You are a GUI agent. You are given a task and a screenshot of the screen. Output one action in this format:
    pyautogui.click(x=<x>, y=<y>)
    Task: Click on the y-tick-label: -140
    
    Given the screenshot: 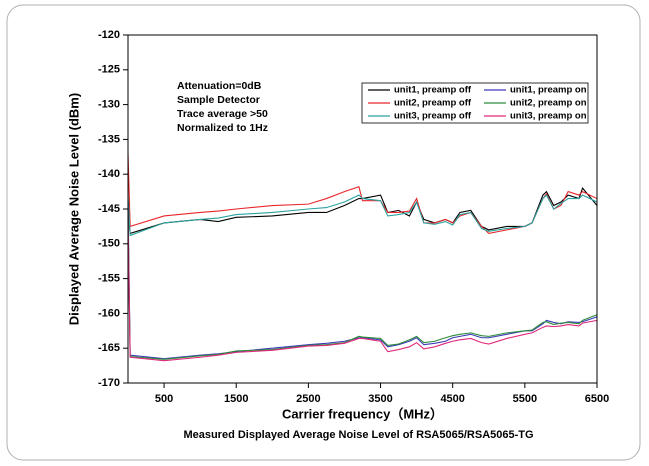 What is the action you would take?
    pyautogui.click(x=109, y=174)
    